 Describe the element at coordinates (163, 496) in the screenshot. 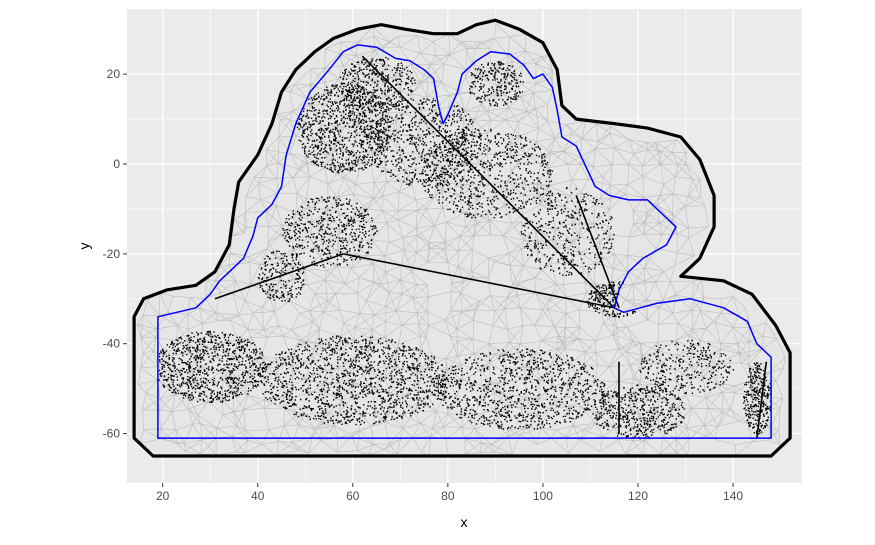

I see `x-tick-label: 20` at that location.